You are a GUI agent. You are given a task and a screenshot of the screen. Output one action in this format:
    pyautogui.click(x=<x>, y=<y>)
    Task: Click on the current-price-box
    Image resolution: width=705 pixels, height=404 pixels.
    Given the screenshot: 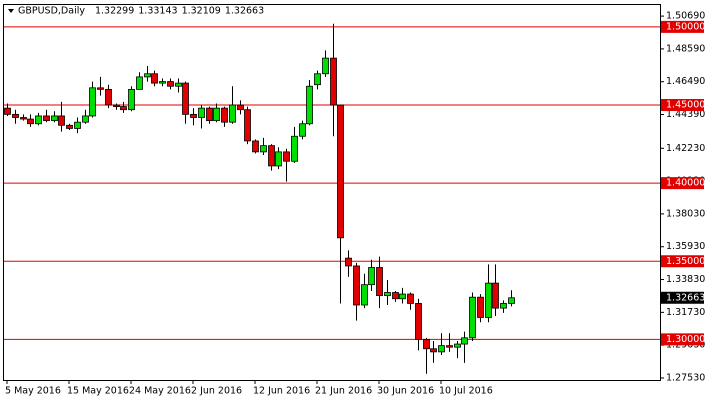 What is the action you would take?
    pyautogui.click(x=682, y=297)
    